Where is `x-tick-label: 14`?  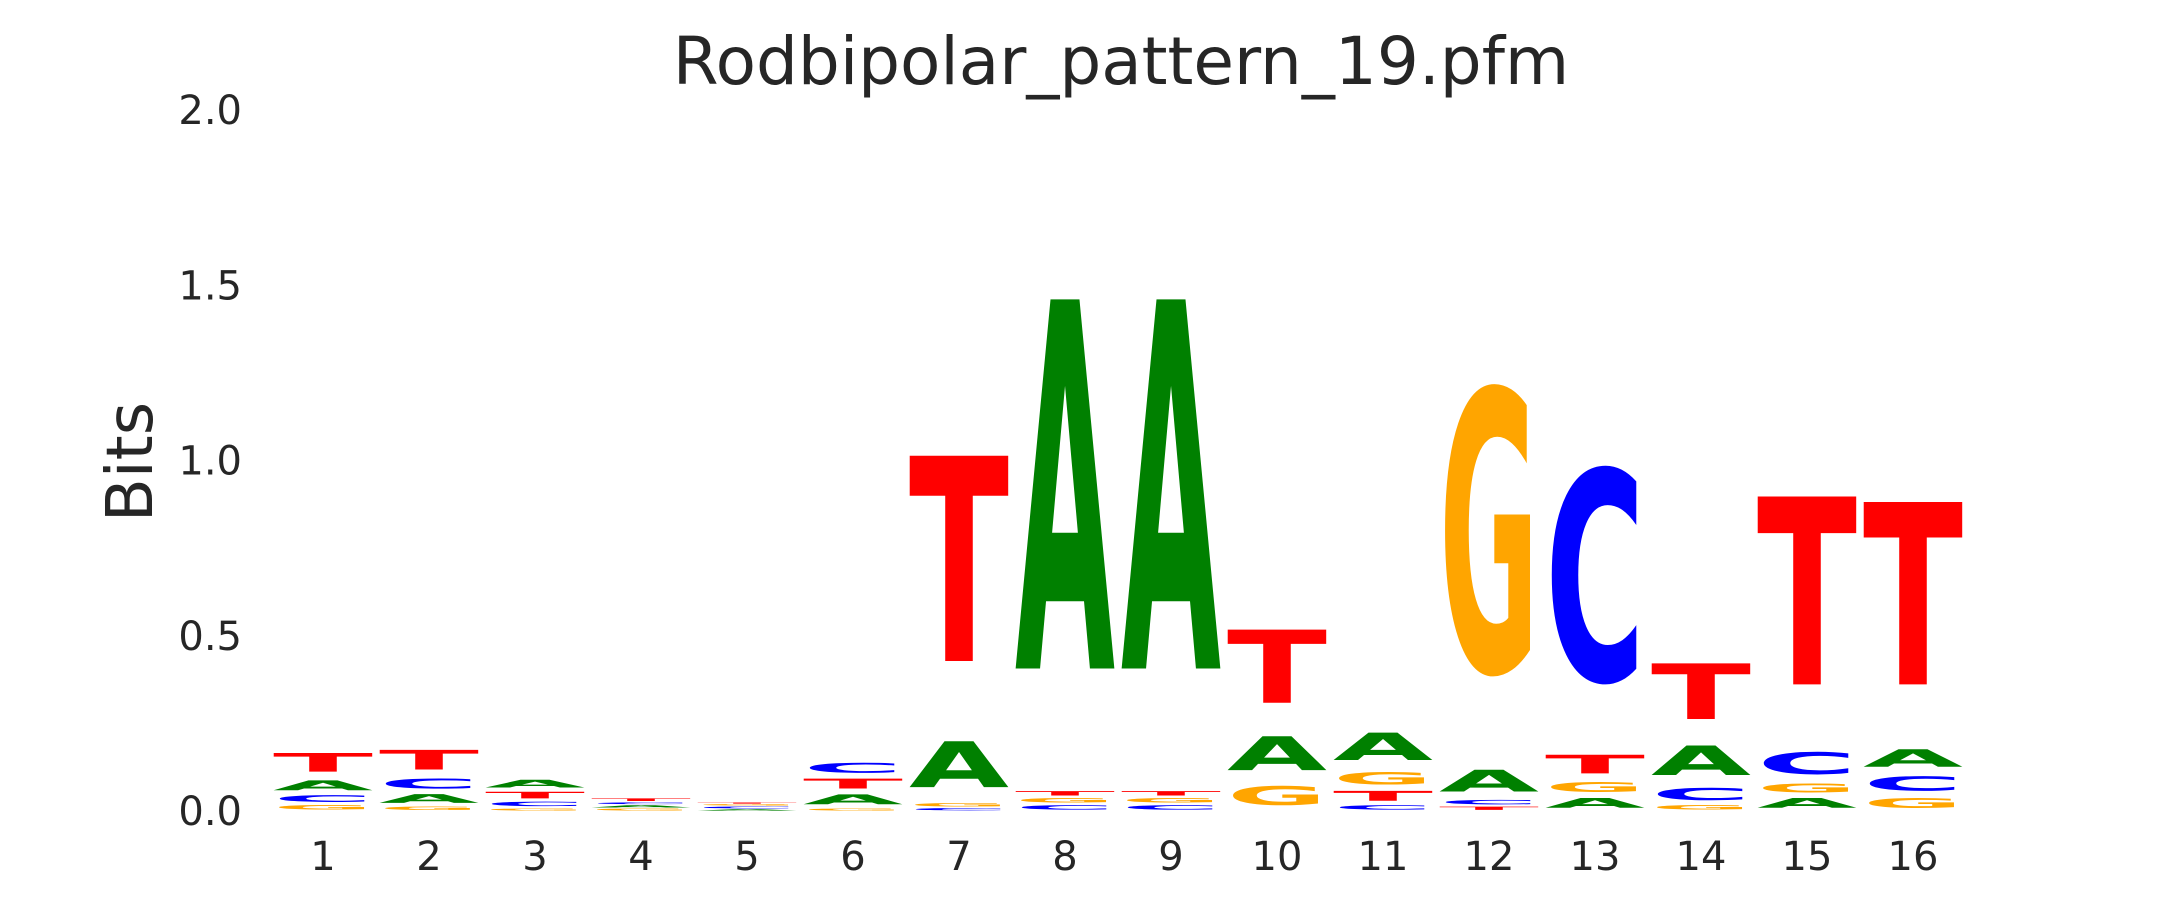 x-tick-label: 14 is located at coordinates (1701, 857).